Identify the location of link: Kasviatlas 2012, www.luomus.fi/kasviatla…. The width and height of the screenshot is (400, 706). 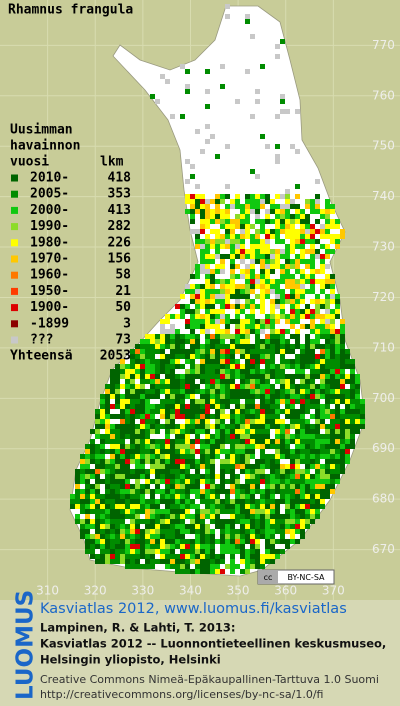
(193, 609).